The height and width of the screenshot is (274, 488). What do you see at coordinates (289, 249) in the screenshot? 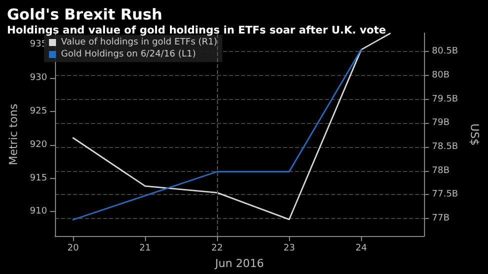
I see `x-tick-label: 23` at bounding box center [289, 249].